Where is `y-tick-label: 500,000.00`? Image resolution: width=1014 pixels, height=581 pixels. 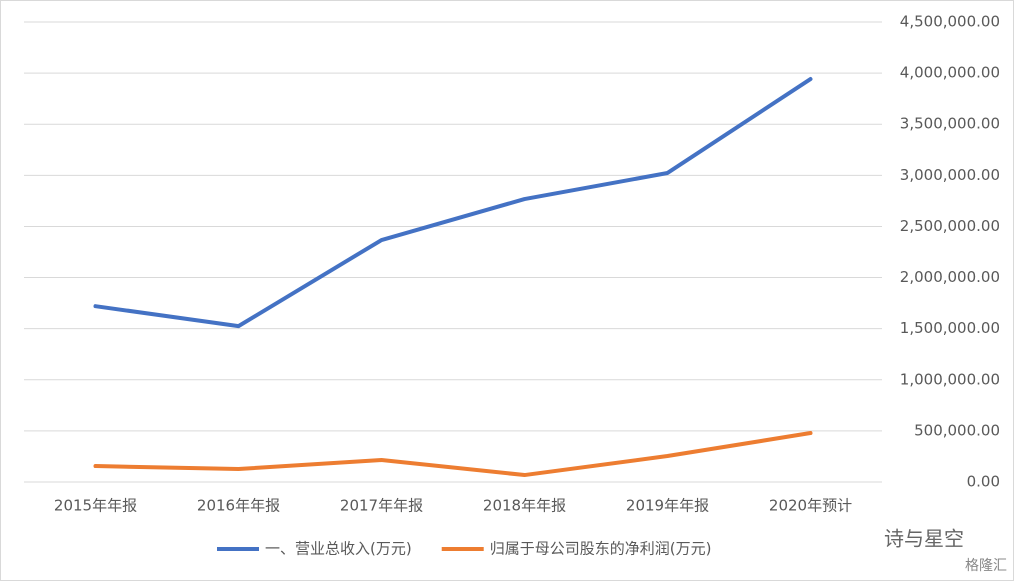
y-tick-label: 500,000.00 is located at coordinates (957, 430).